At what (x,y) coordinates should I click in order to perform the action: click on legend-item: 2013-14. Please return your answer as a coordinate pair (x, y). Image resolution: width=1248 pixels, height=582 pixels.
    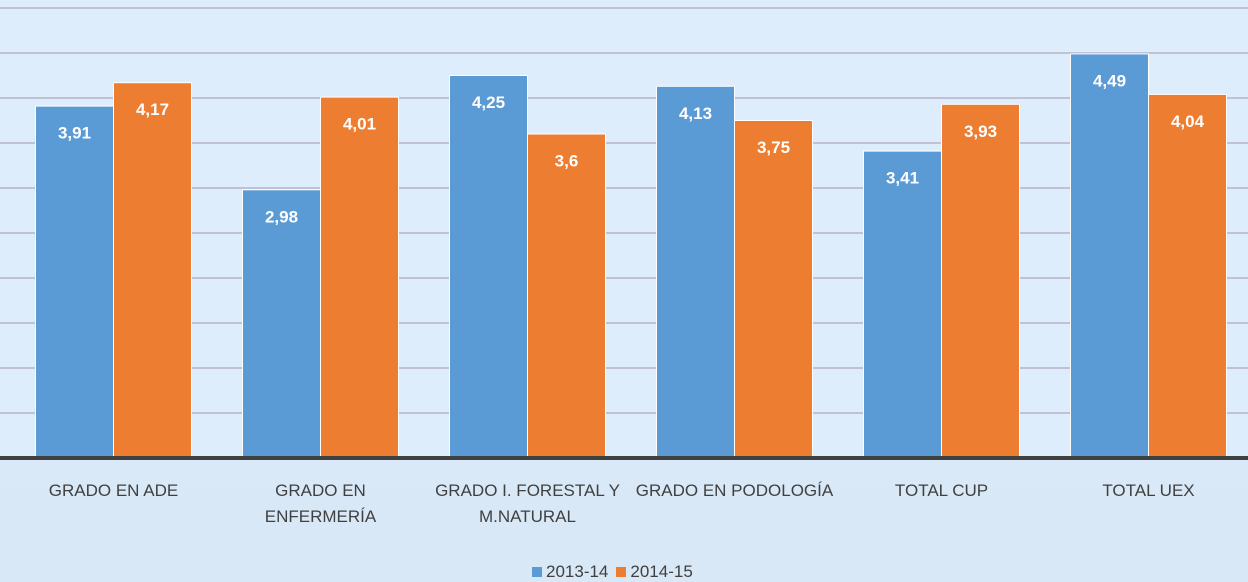
    Looking at the image, I should click on (570, 572).